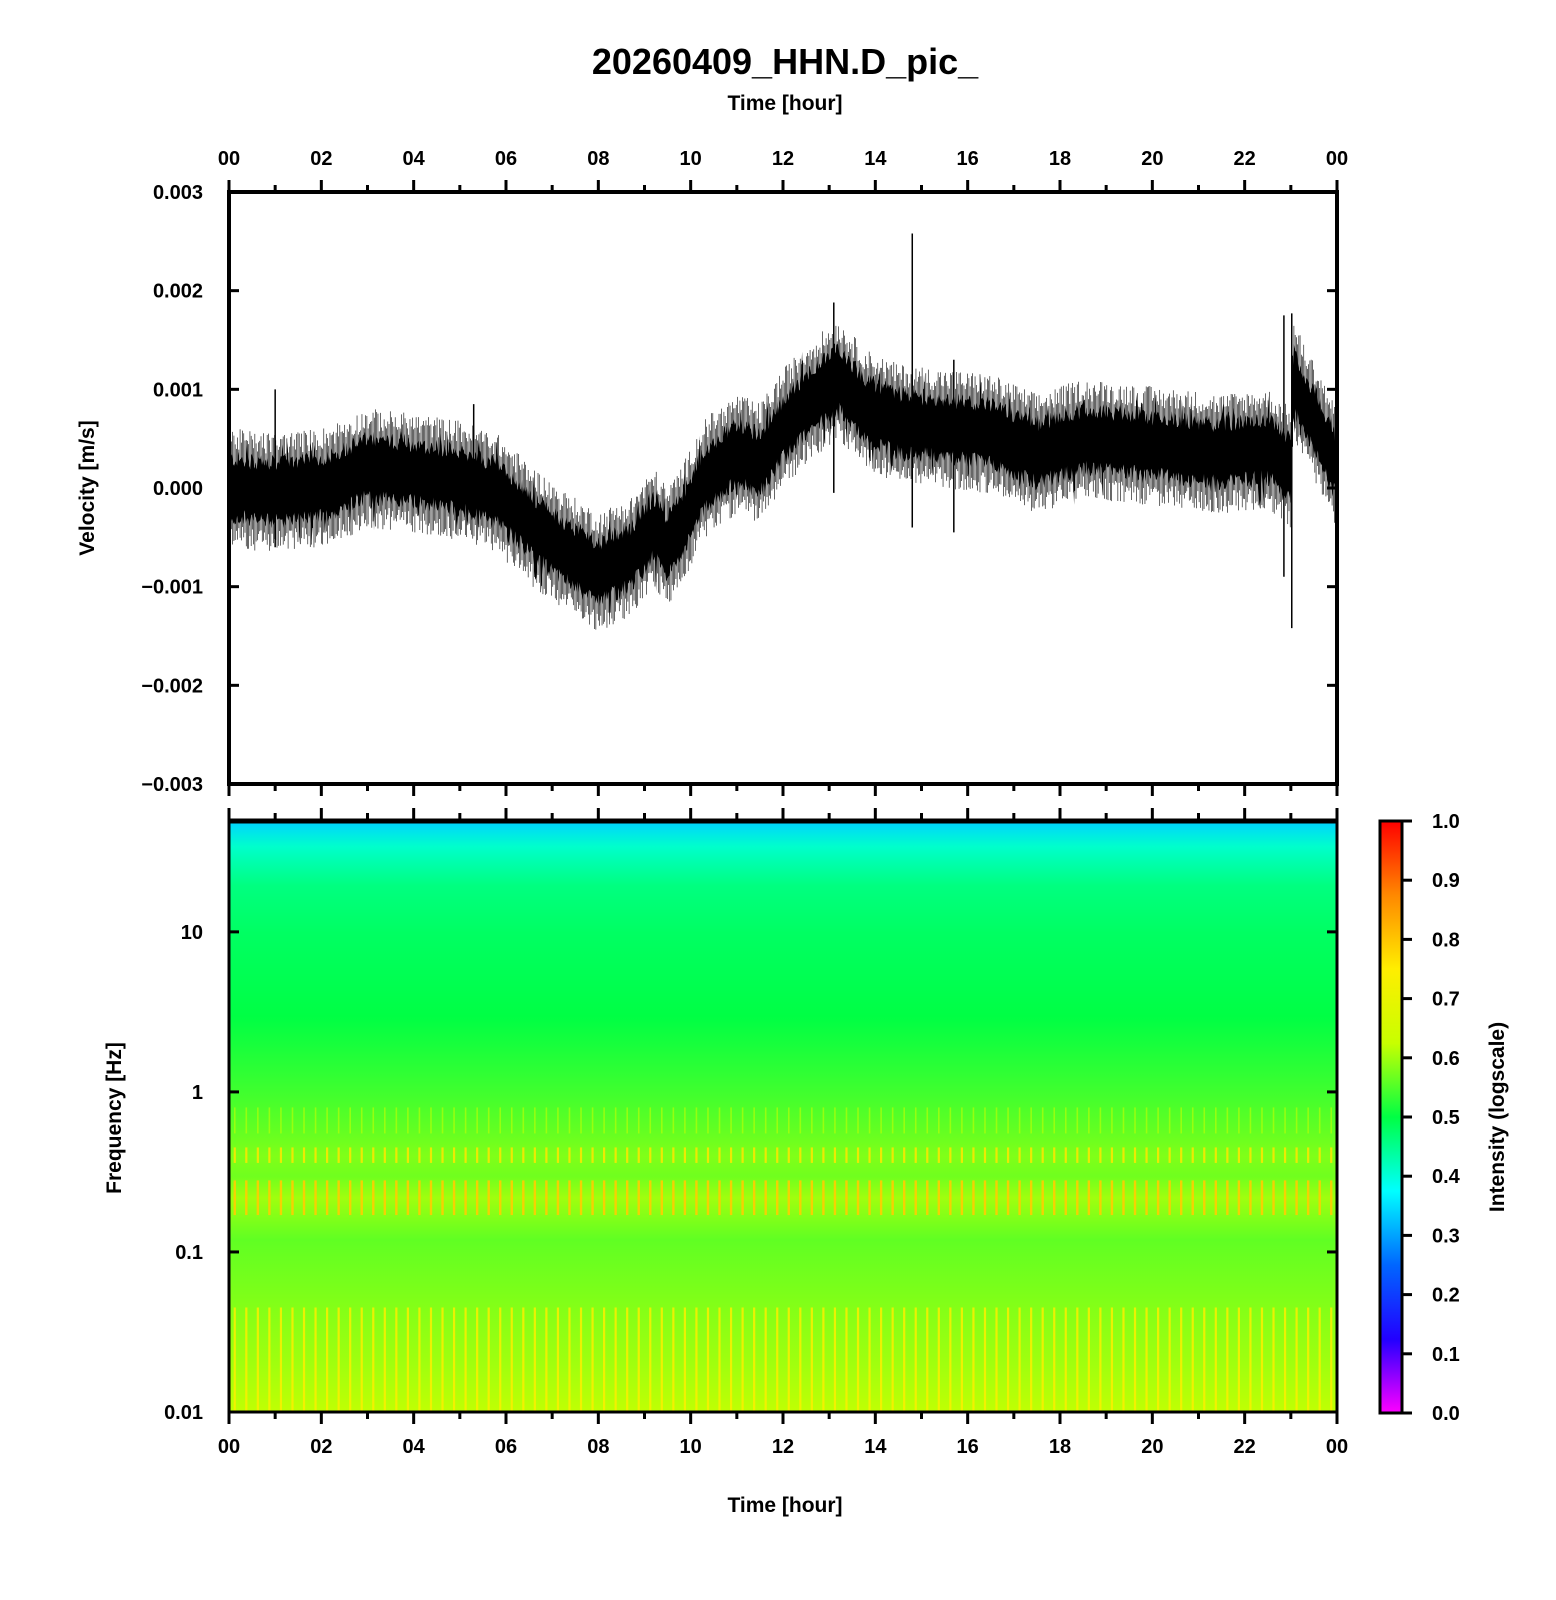  What do you see at coordinates (784, 1505) in the screenshot?
I see `bottom-x-axis-label: Time [hour]` at bounding box center [784, 1505].